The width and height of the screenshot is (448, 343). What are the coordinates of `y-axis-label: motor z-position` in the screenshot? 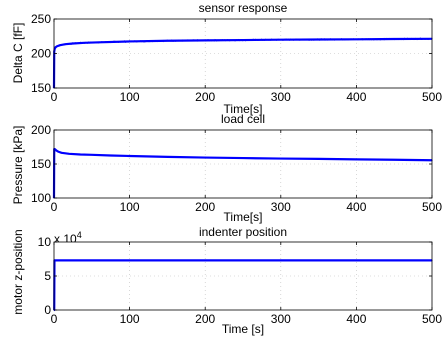 It's located at (18, 271).